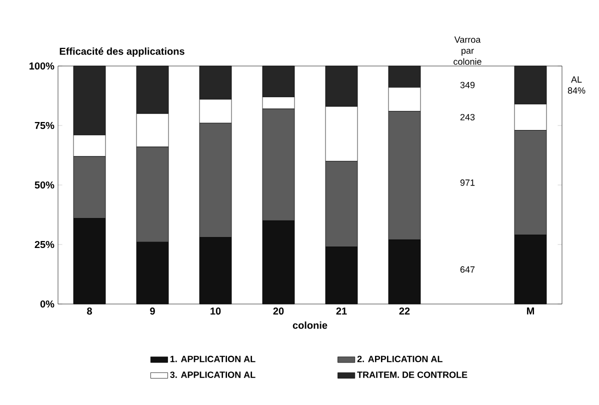 Image resolution: width=599 pixels, height=405 pixels. I want to click on legend-label: 2. APPLICATION AL, so click(399, 359).